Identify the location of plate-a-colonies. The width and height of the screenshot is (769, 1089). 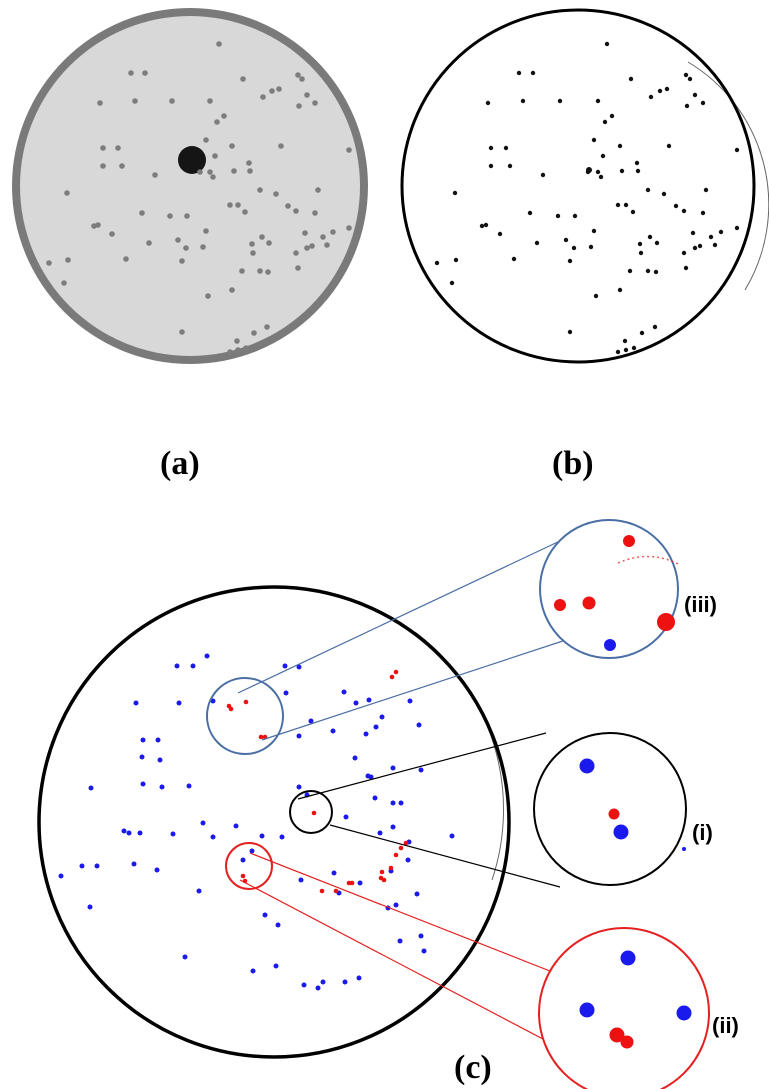
(199, 198).